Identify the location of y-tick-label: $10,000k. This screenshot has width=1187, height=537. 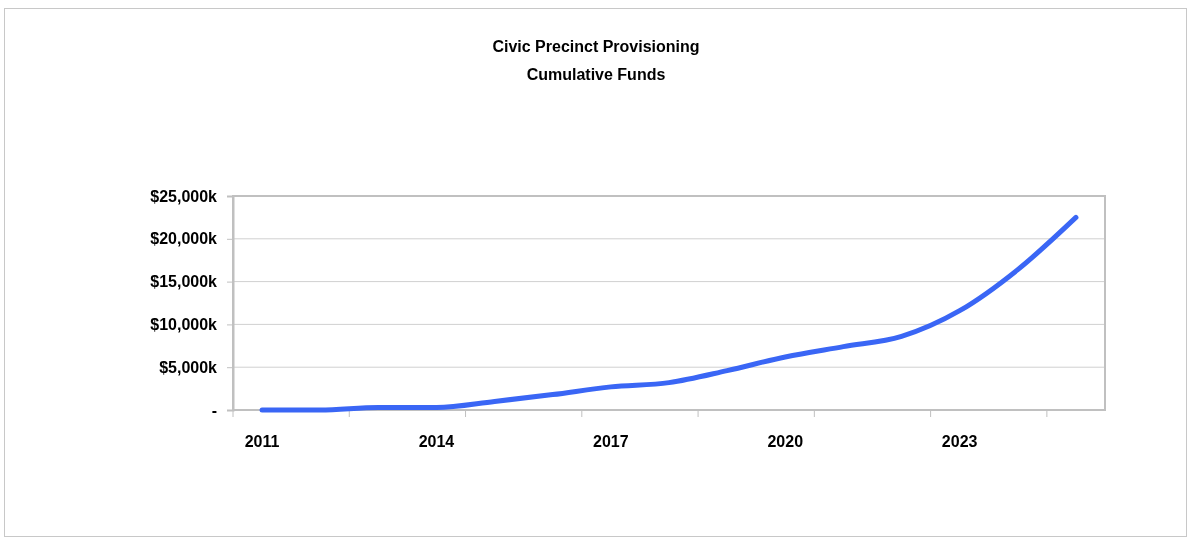
(184, 325).